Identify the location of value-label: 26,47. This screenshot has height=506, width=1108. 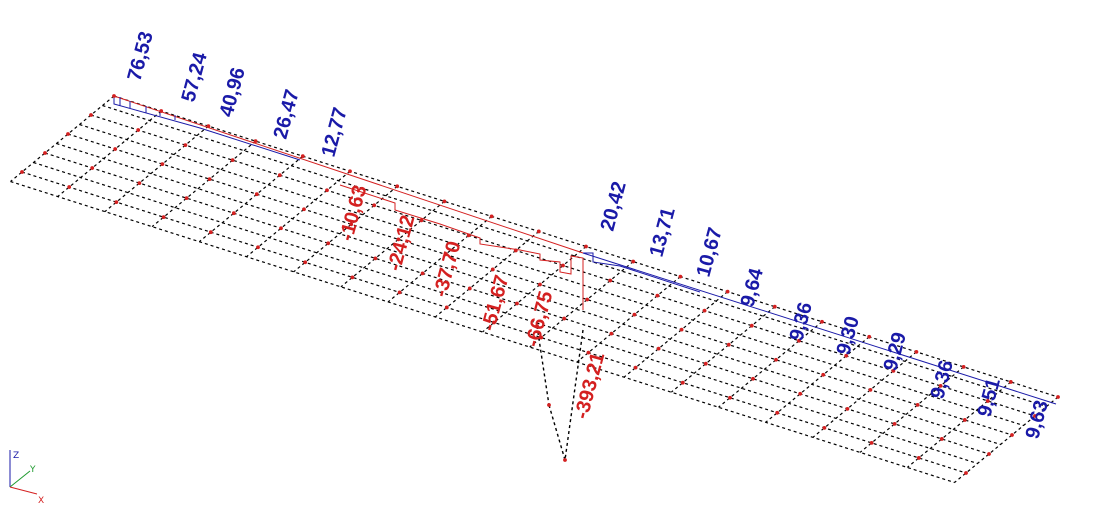
(287, 114).